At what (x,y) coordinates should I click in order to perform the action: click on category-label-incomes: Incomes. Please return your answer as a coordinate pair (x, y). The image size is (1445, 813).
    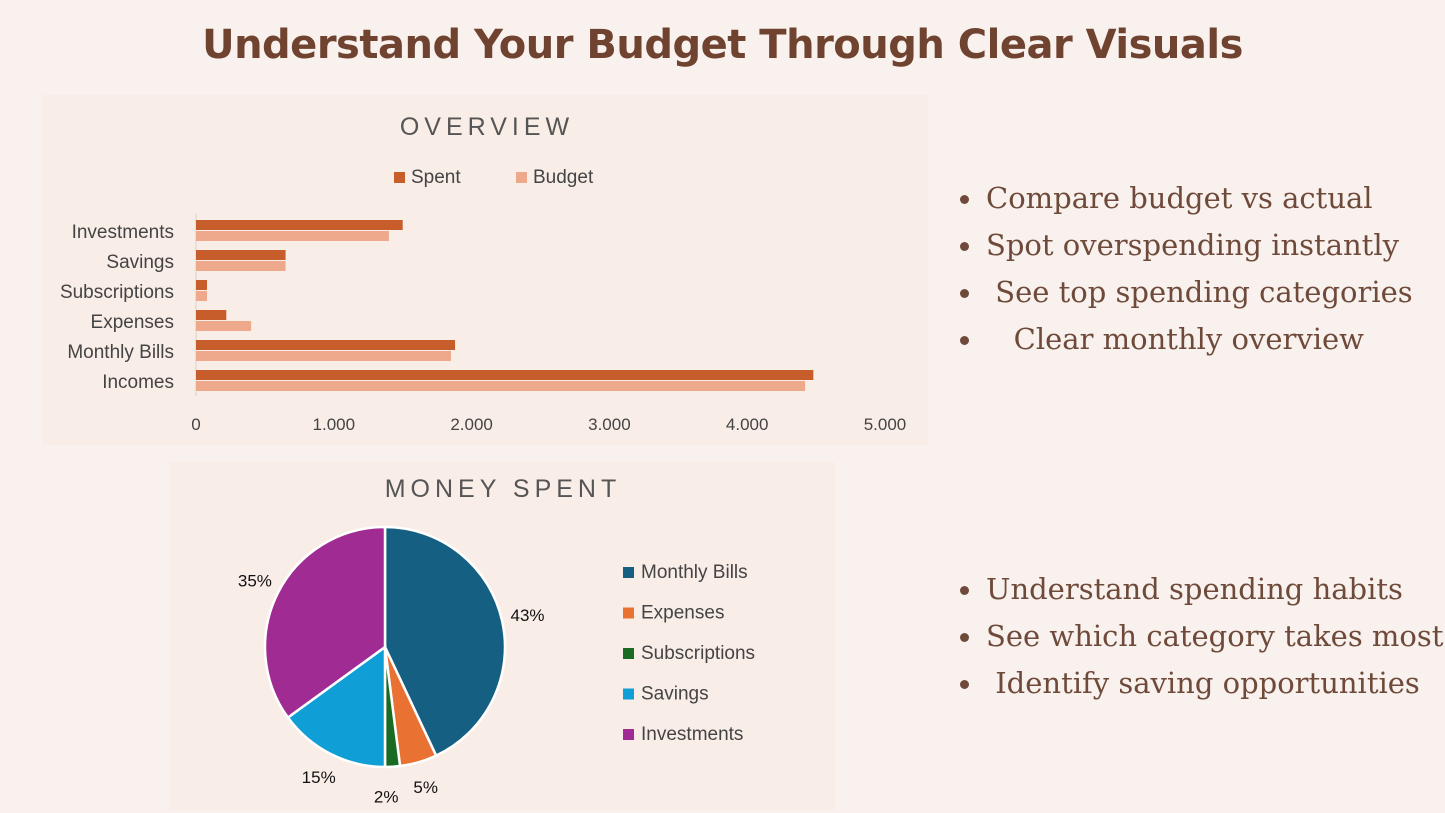
    Looking at the image, I should click on (138, 382).